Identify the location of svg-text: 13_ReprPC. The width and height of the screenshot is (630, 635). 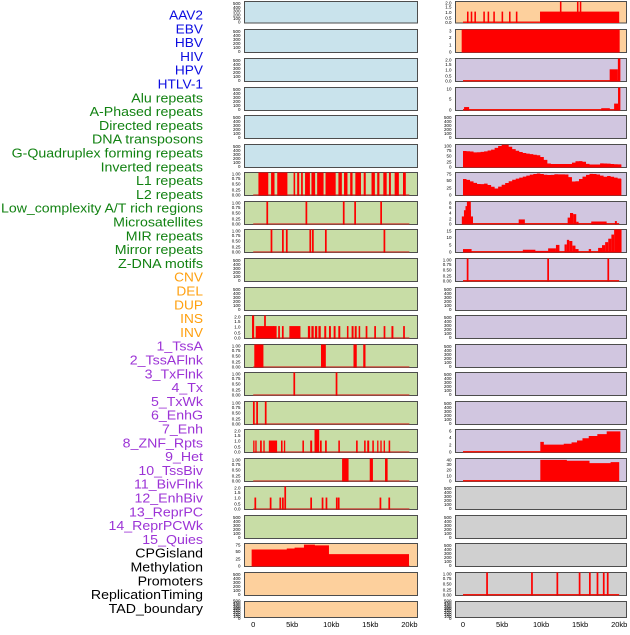
(166, 511).